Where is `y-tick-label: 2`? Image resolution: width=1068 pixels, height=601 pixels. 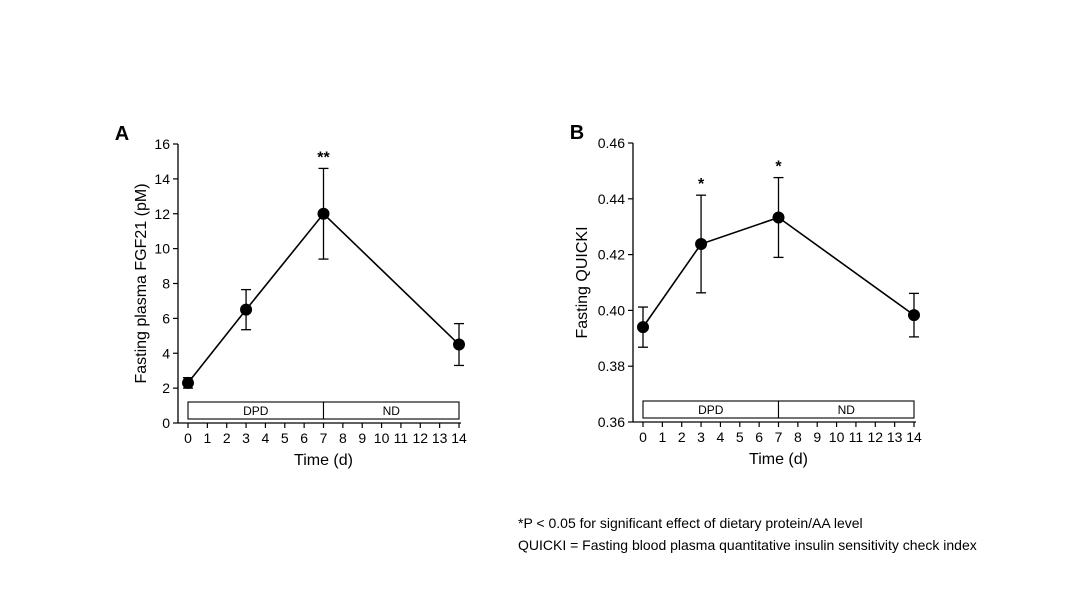
y-tick-label: 2 is located at coordinates (166, 388).